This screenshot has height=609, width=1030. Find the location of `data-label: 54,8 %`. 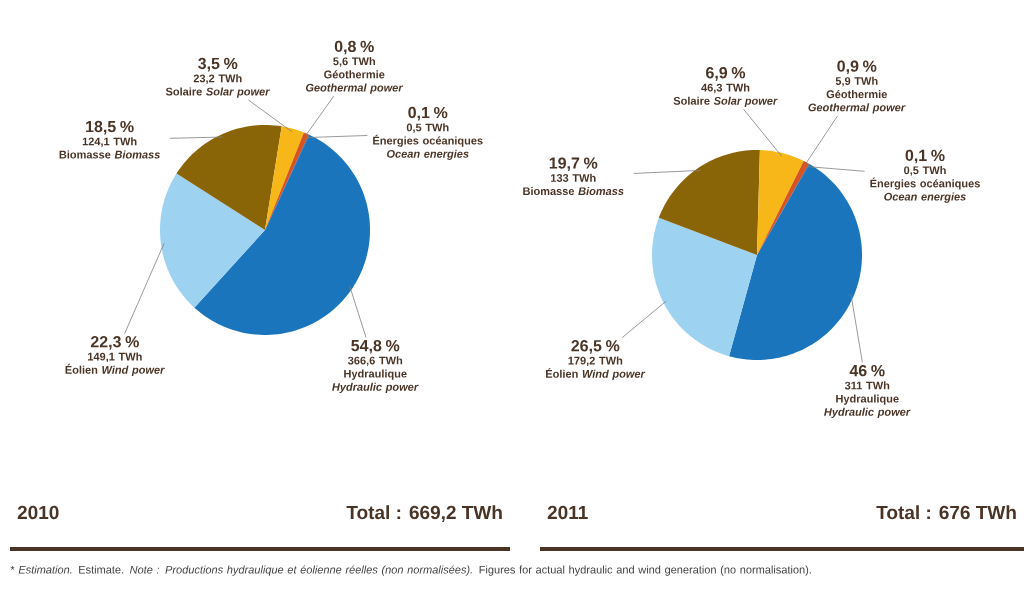

data-label: 54,8 % is located at coordinates (375, 346).